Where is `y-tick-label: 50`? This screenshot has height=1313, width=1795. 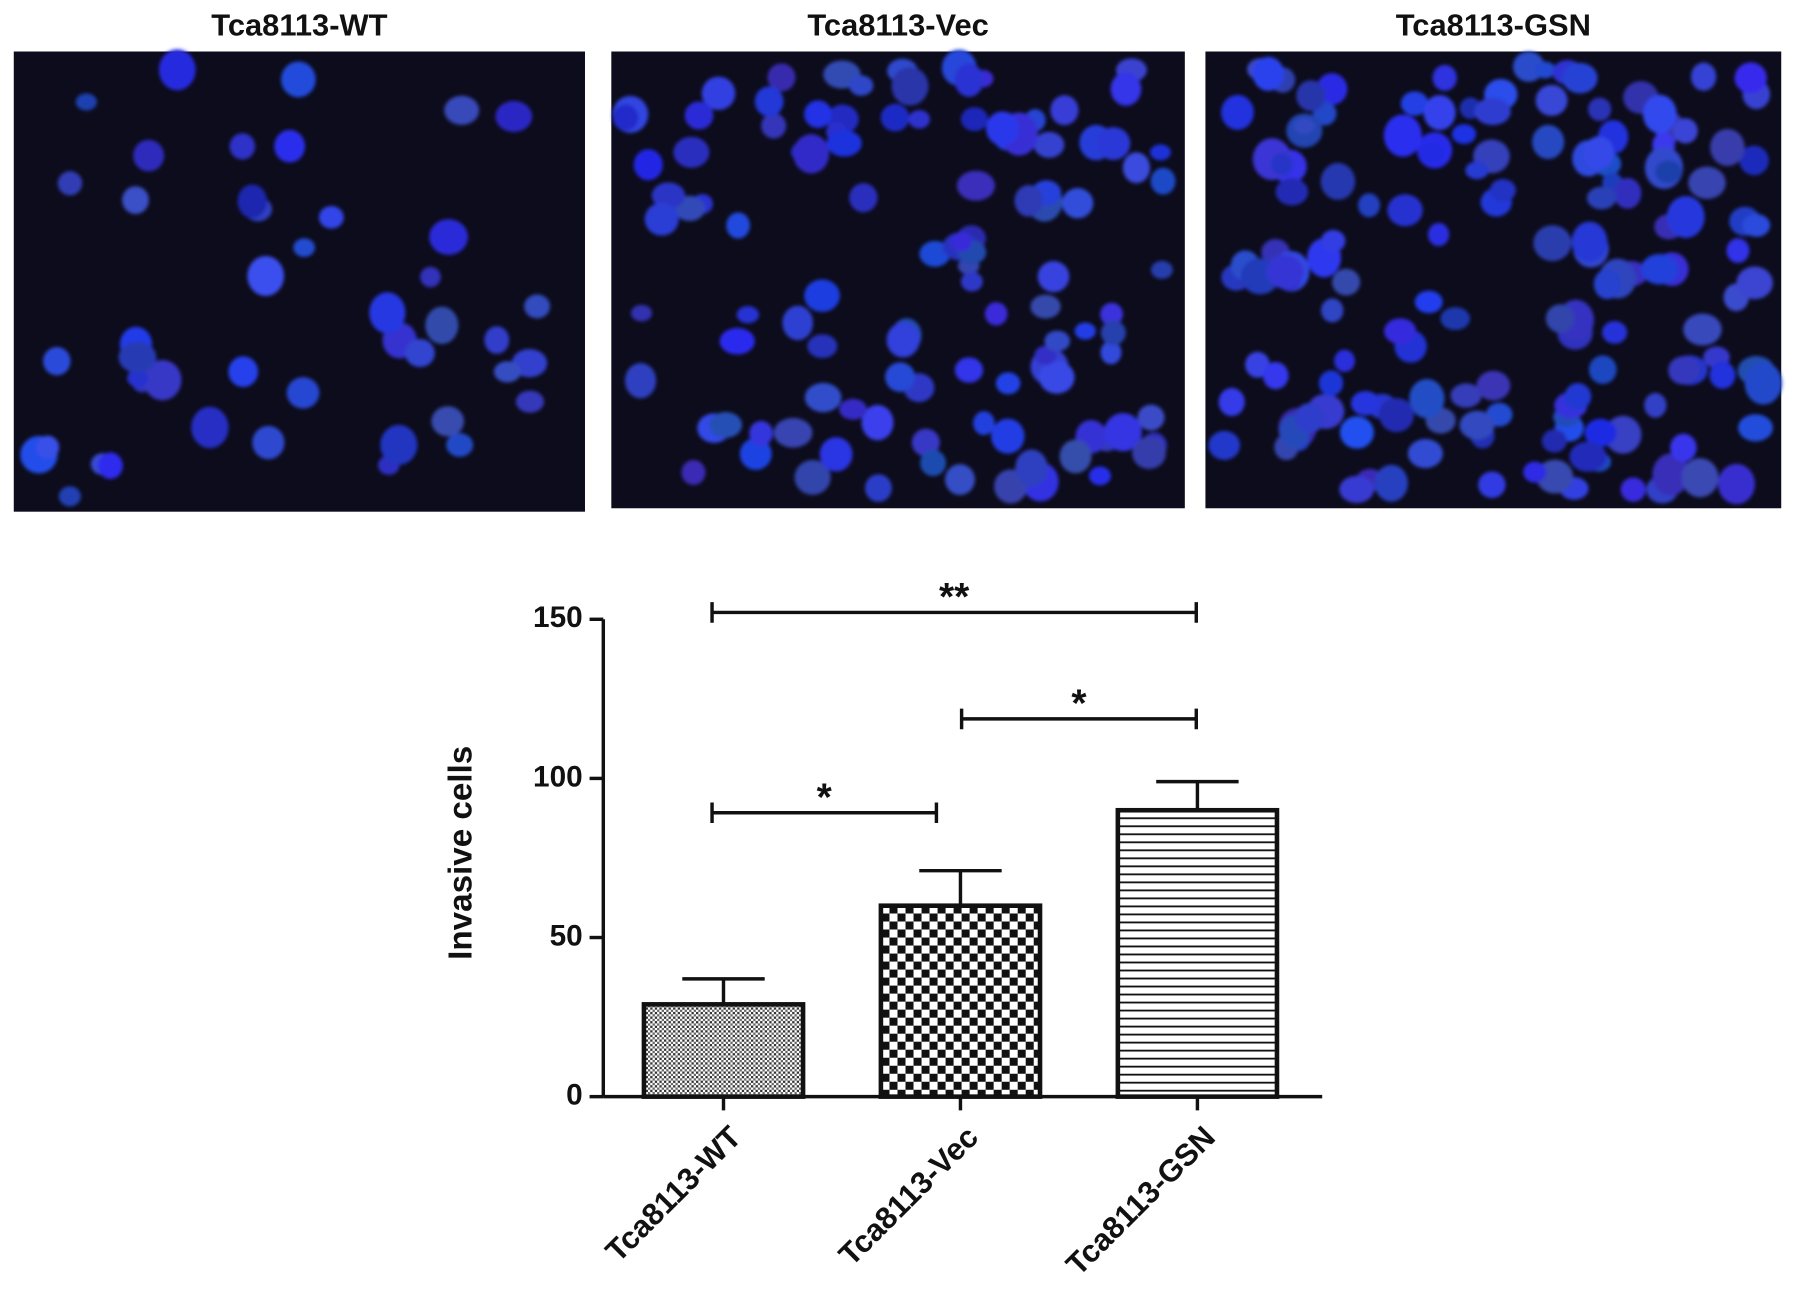
y-tick-label: 50 is located at coordinates (566, 935).